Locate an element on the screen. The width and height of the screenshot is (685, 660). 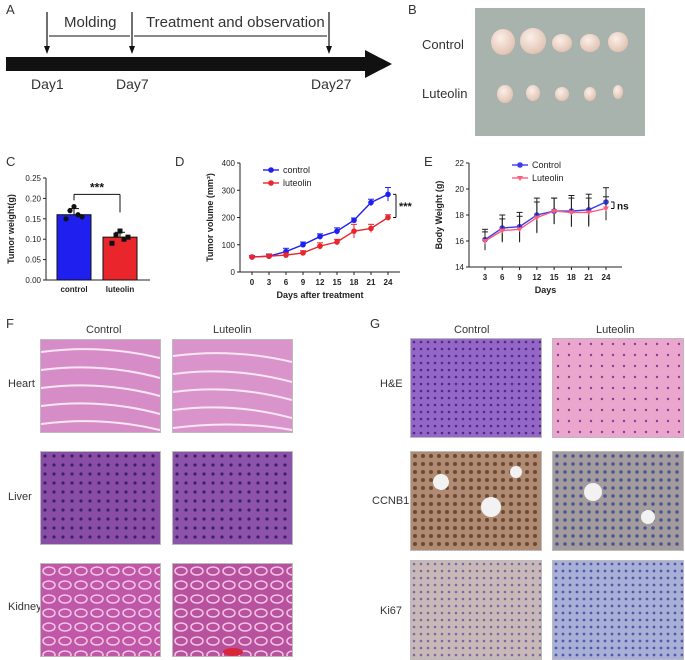
panel-label-a: A is located at coordinates (10, 9).